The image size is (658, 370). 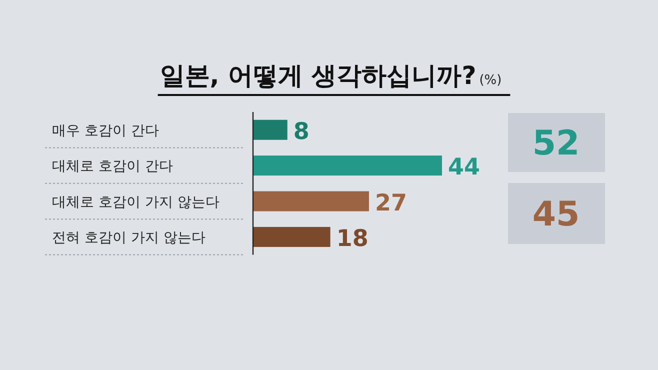 What do you see at coordinates (556, 214) in the screenshot?
I see `text: 45` at bounding box center [556, 214].